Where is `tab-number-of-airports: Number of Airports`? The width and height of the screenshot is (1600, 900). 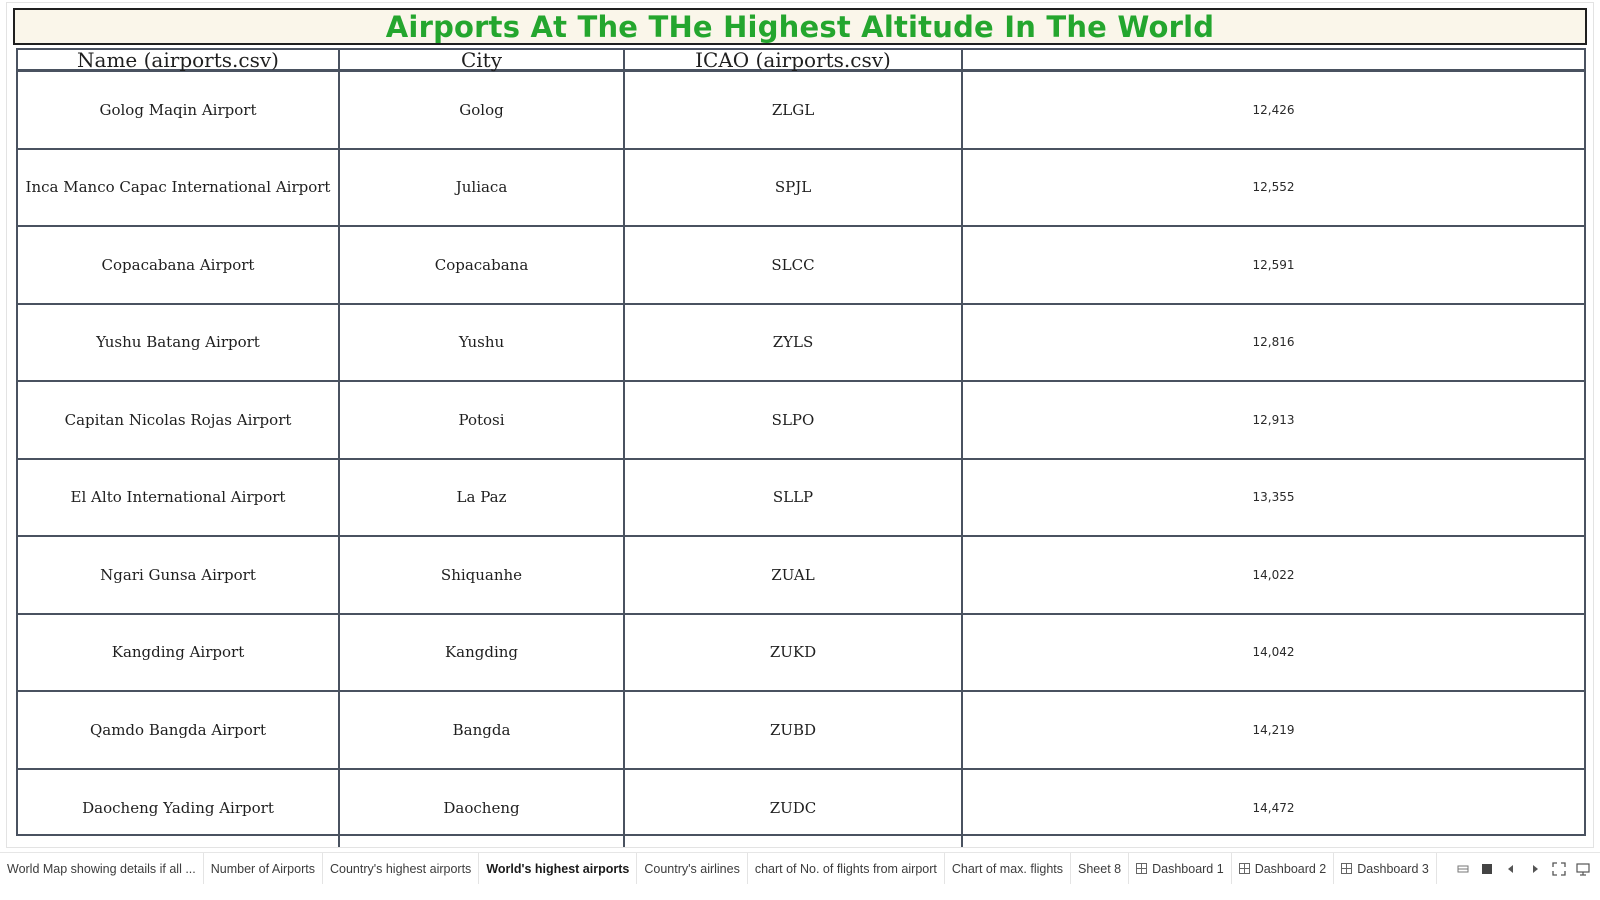
tab-number-of-airports: Number of Airports is located at coordinates (263, 868).